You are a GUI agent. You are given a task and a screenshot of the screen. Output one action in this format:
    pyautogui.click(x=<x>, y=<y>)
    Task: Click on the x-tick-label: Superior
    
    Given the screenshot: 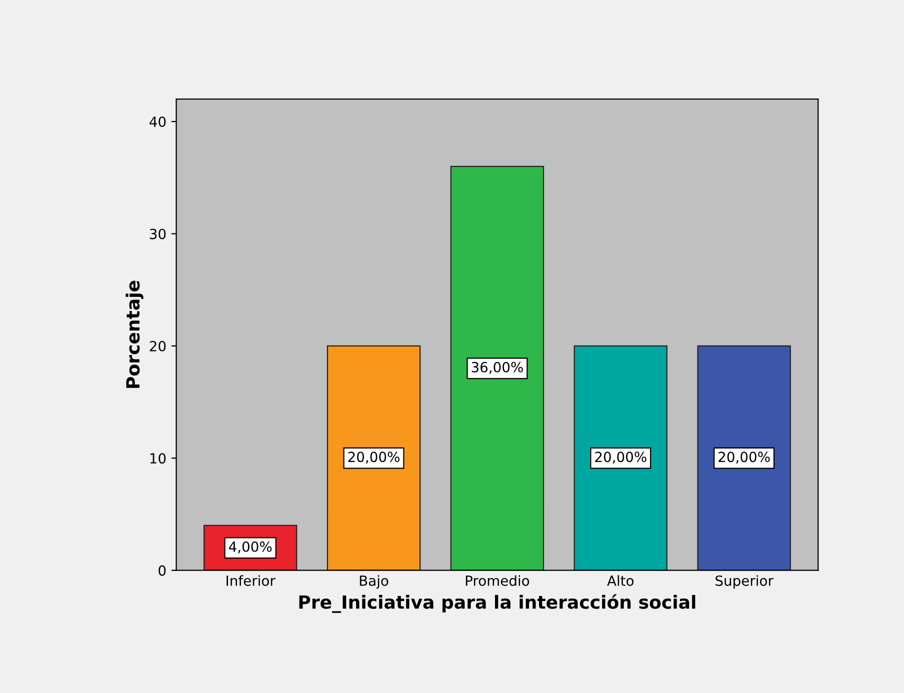 What is the action you would take?
    pyautogui.click(x=745, y=582)
    